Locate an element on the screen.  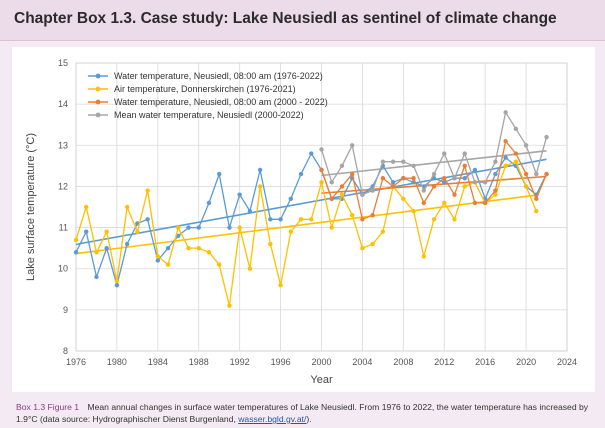
caption-text-end: ). is located at coordinates (309, 419).